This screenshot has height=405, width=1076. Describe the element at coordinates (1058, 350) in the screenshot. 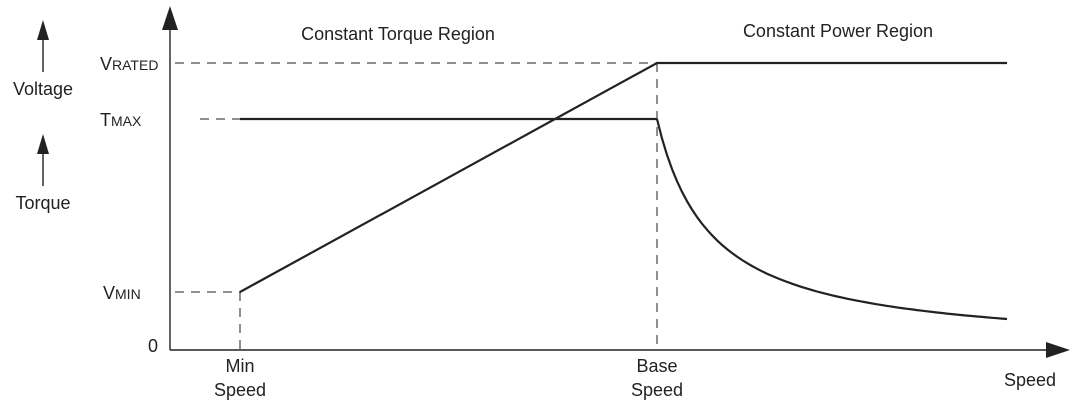

I see `x-arrow` at that location.